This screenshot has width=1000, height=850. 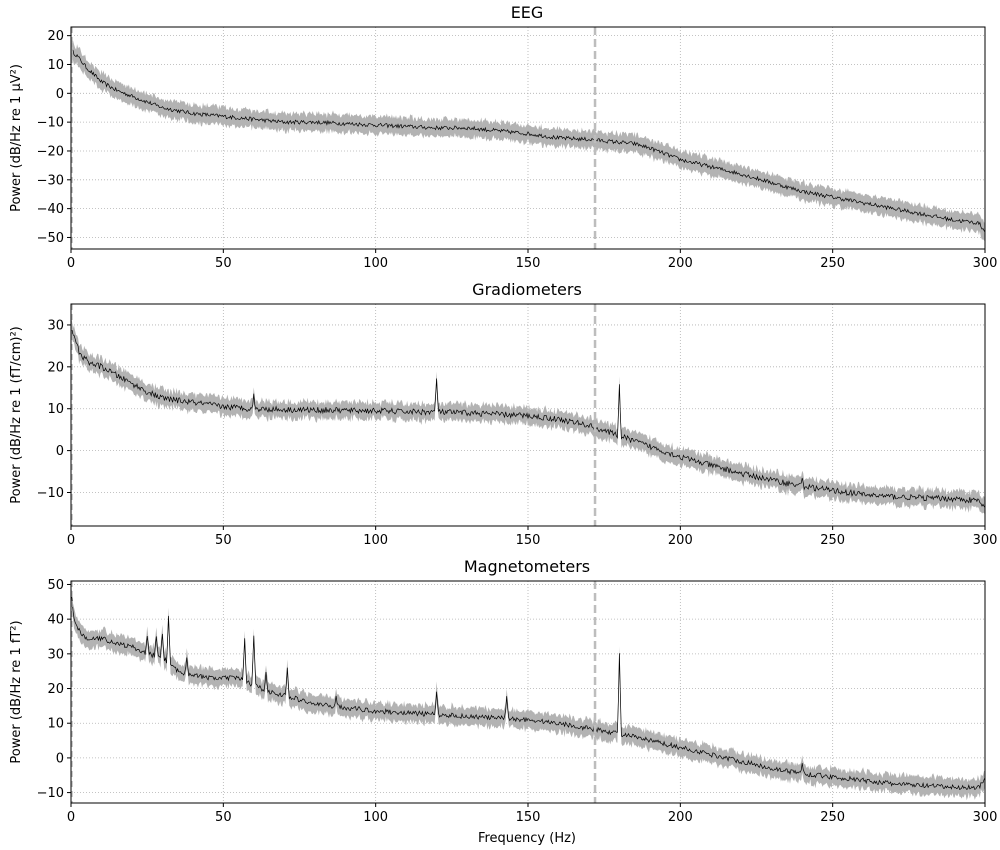 What do you see at coordinates (16, 138) in the screenshot?
I see `y-axis-title: Power (dB/Hz re 1 μV²)` at bounding box center [16, 138].